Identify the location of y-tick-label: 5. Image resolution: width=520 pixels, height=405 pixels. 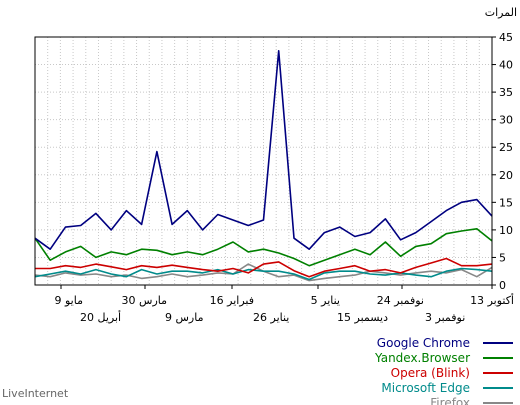
(502, 257).